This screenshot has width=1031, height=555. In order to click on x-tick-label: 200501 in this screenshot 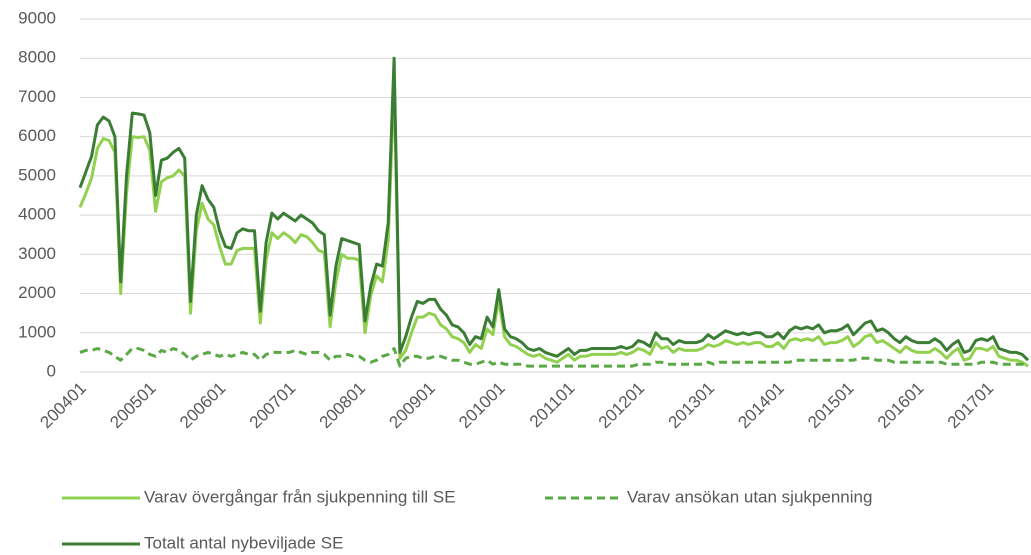, I will do `click(133, 406)`.